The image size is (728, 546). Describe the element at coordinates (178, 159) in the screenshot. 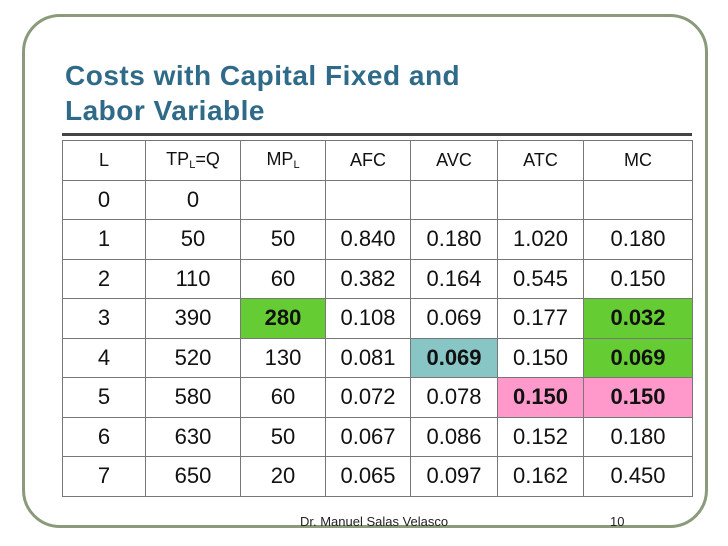

I see `header-text: TP` at that location.